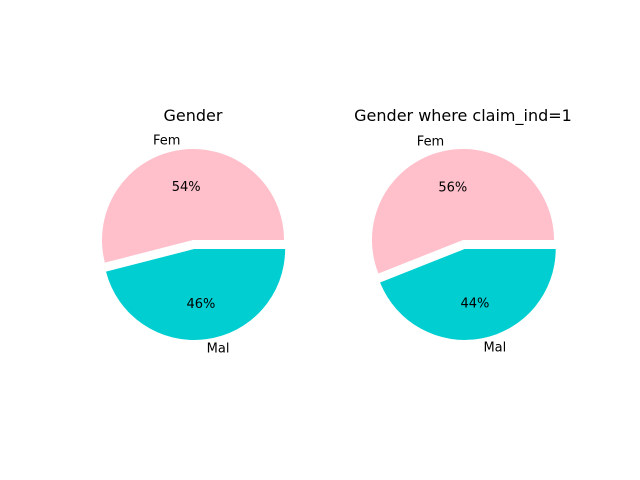 Image resolution: width=640 pixels, height=480 pixels. I want to click on slice-percent-label: 46%, so click(201, 304).